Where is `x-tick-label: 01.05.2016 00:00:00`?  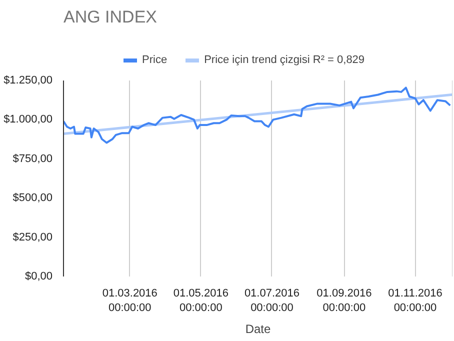
x-tick-label: 01.05.2016 00:00:00 is located at coordinates (200, 301).